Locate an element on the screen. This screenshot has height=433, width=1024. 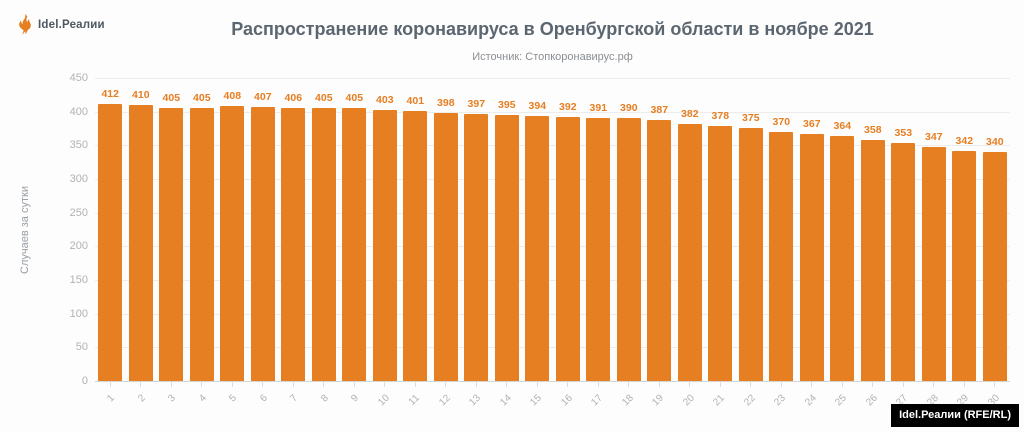
bar-value-label: 367 is located at coordinates (812, 124).